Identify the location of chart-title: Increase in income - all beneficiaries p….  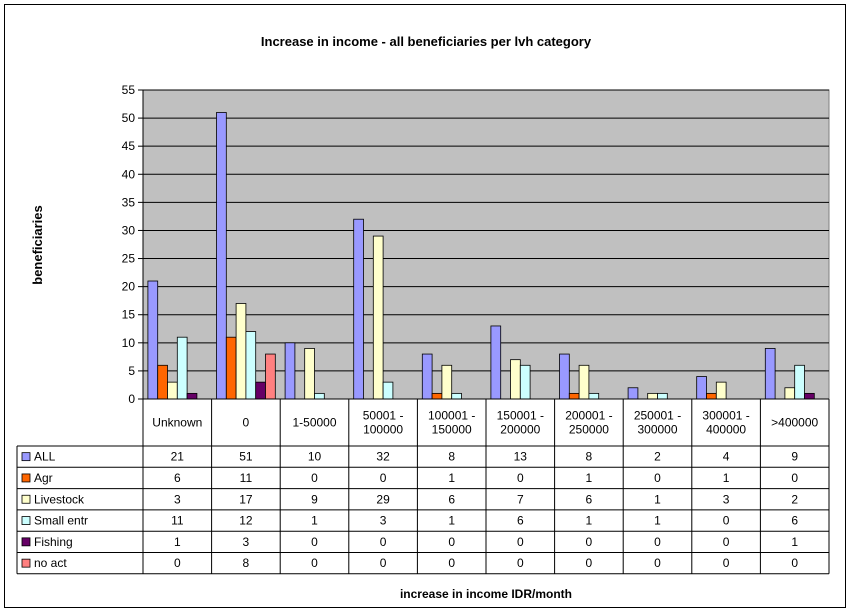
(426, 41).